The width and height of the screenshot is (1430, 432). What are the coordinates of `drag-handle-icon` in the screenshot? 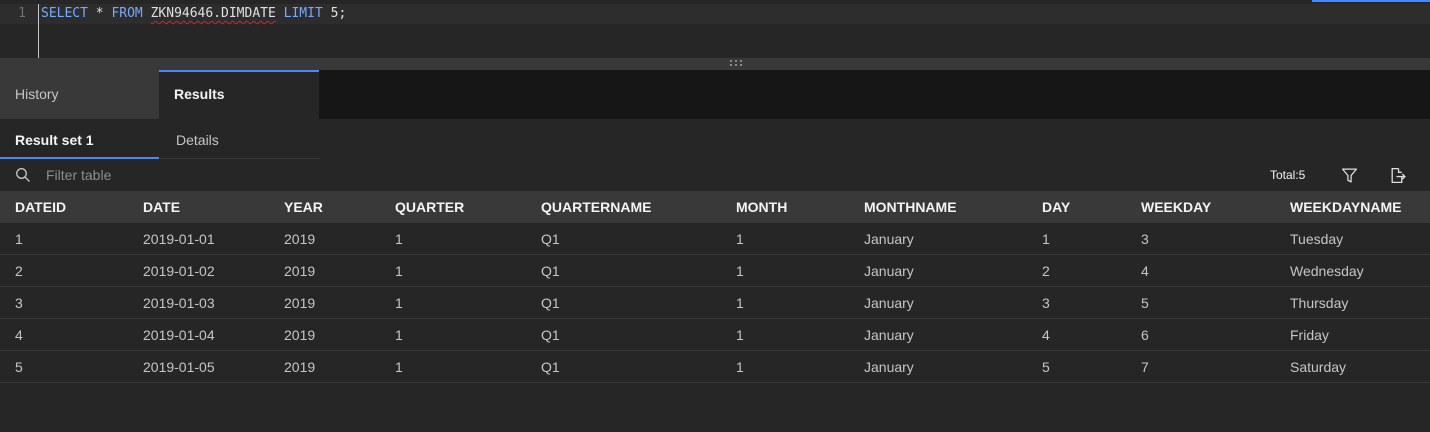 It's located at (736, 64).